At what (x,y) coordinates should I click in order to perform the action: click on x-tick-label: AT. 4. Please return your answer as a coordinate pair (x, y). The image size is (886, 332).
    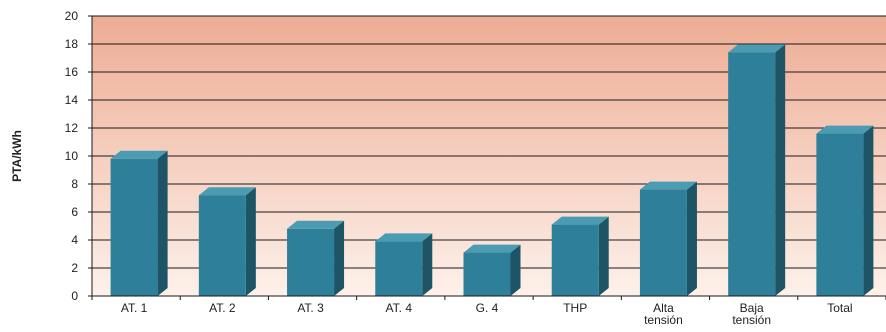
    Looking at the image, I should click on (399, 308).